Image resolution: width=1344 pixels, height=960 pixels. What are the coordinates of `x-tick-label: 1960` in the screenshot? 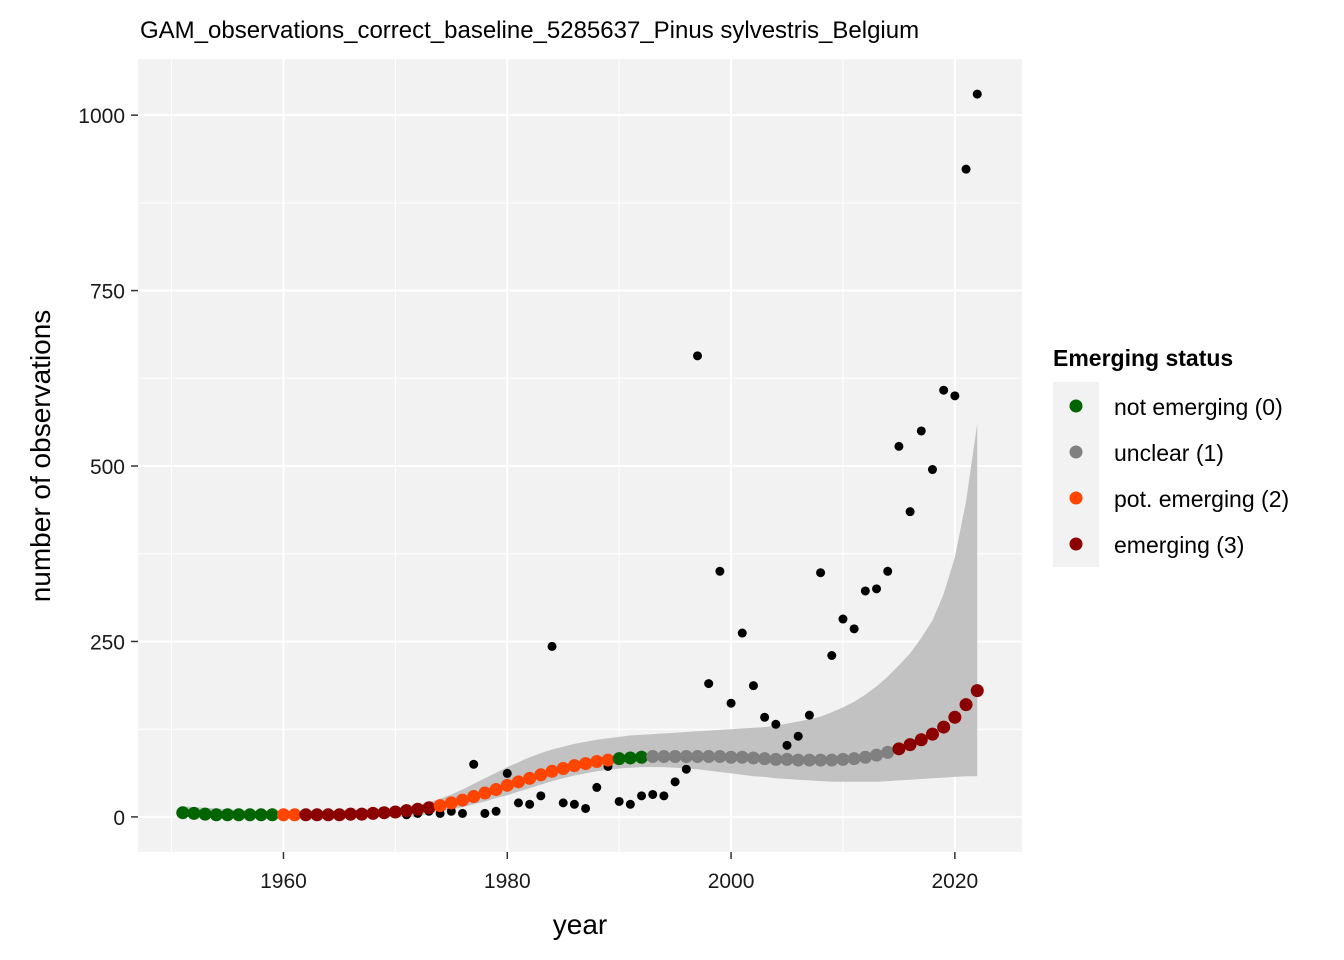 It's located at (283, 881).